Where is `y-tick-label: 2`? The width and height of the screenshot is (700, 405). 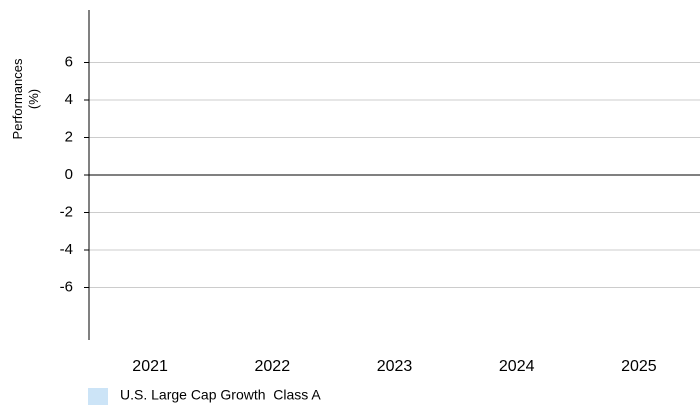
y-tick-label: 2 is located at coordinates (69, 136).